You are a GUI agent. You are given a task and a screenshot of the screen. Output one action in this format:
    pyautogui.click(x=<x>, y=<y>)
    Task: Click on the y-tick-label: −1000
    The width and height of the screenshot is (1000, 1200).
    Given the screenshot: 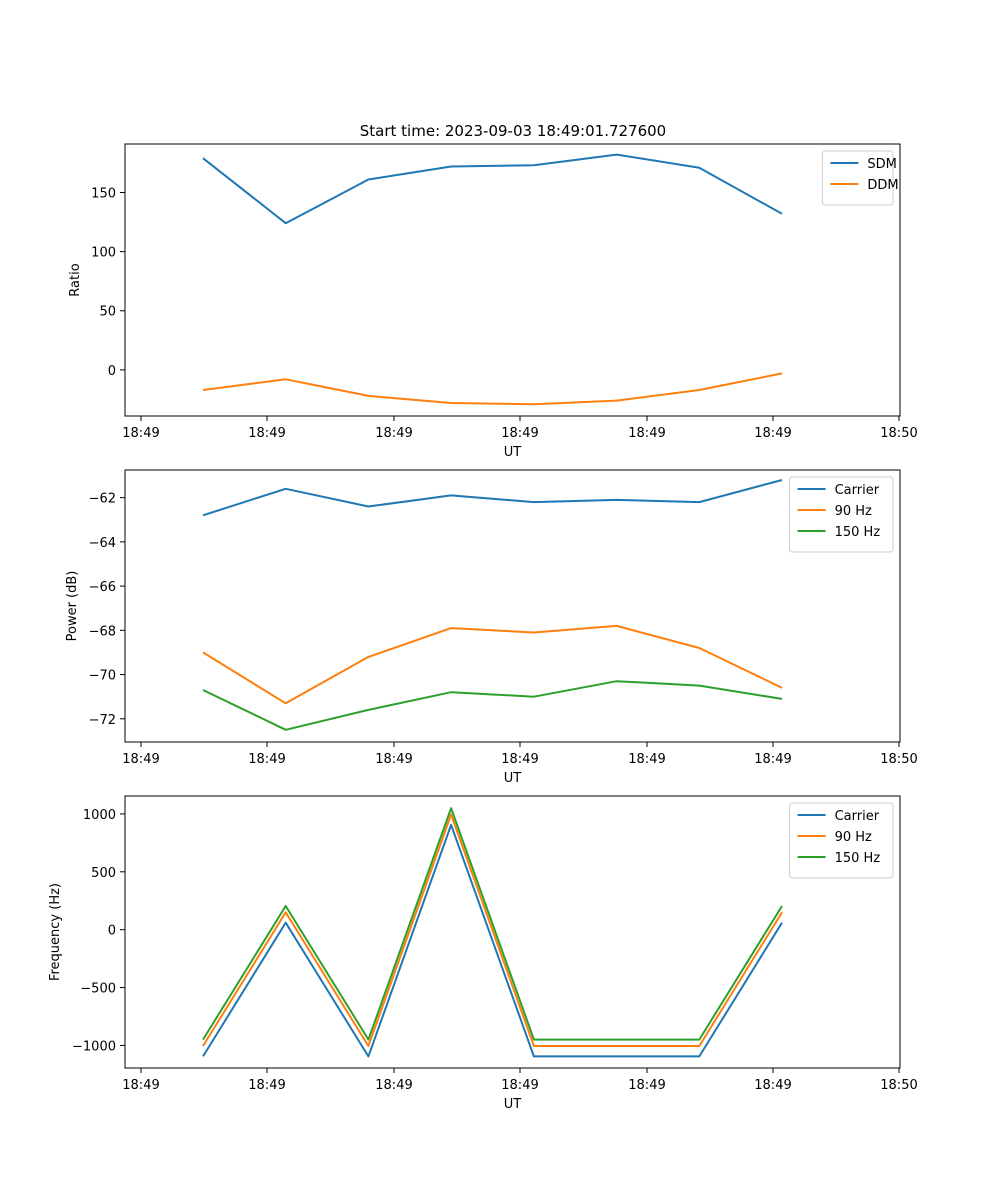 What is the action you would take?
    pyautogui.click(x=94, y=1046)
    